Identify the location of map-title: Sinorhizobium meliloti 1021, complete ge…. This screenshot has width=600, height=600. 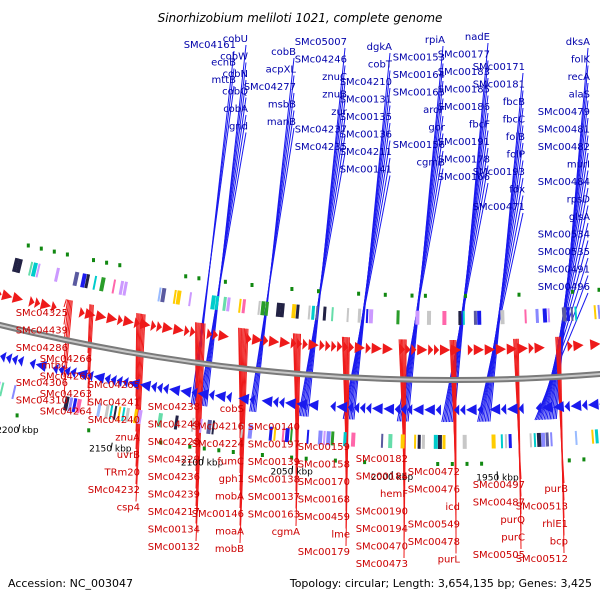
(300, 18).